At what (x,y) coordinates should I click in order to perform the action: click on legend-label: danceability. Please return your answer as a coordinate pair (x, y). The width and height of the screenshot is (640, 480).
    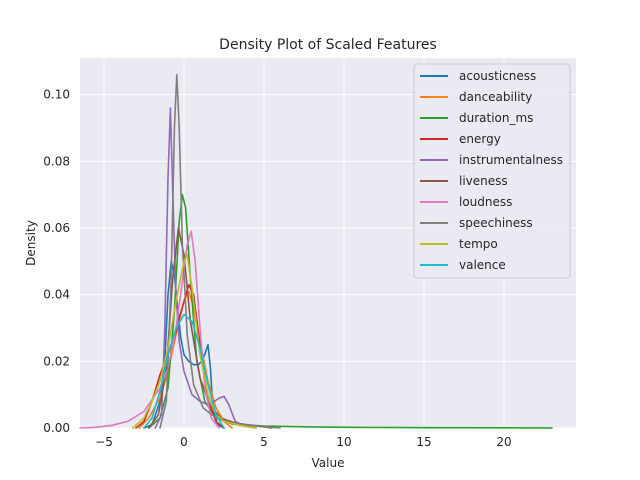
    Looking at the image, I should click on (495, 97).